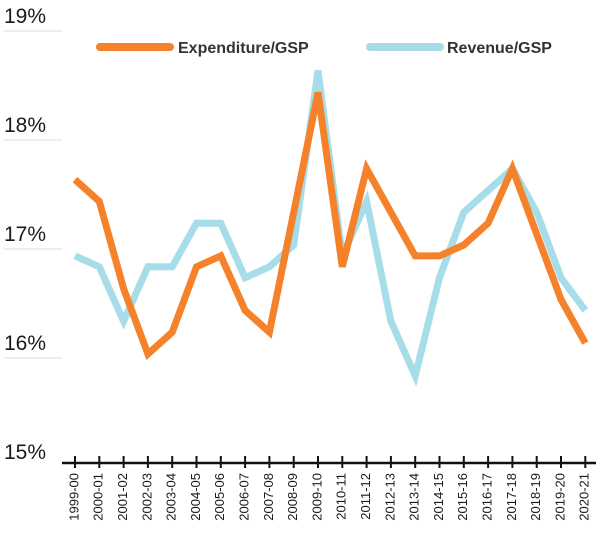 The width and height of the screenshot is (596, 537). What do you see at coordinates (219, 497) in the screenshot?
I see `x-tick-label: 2005-06` at bounding box center [219, 497].